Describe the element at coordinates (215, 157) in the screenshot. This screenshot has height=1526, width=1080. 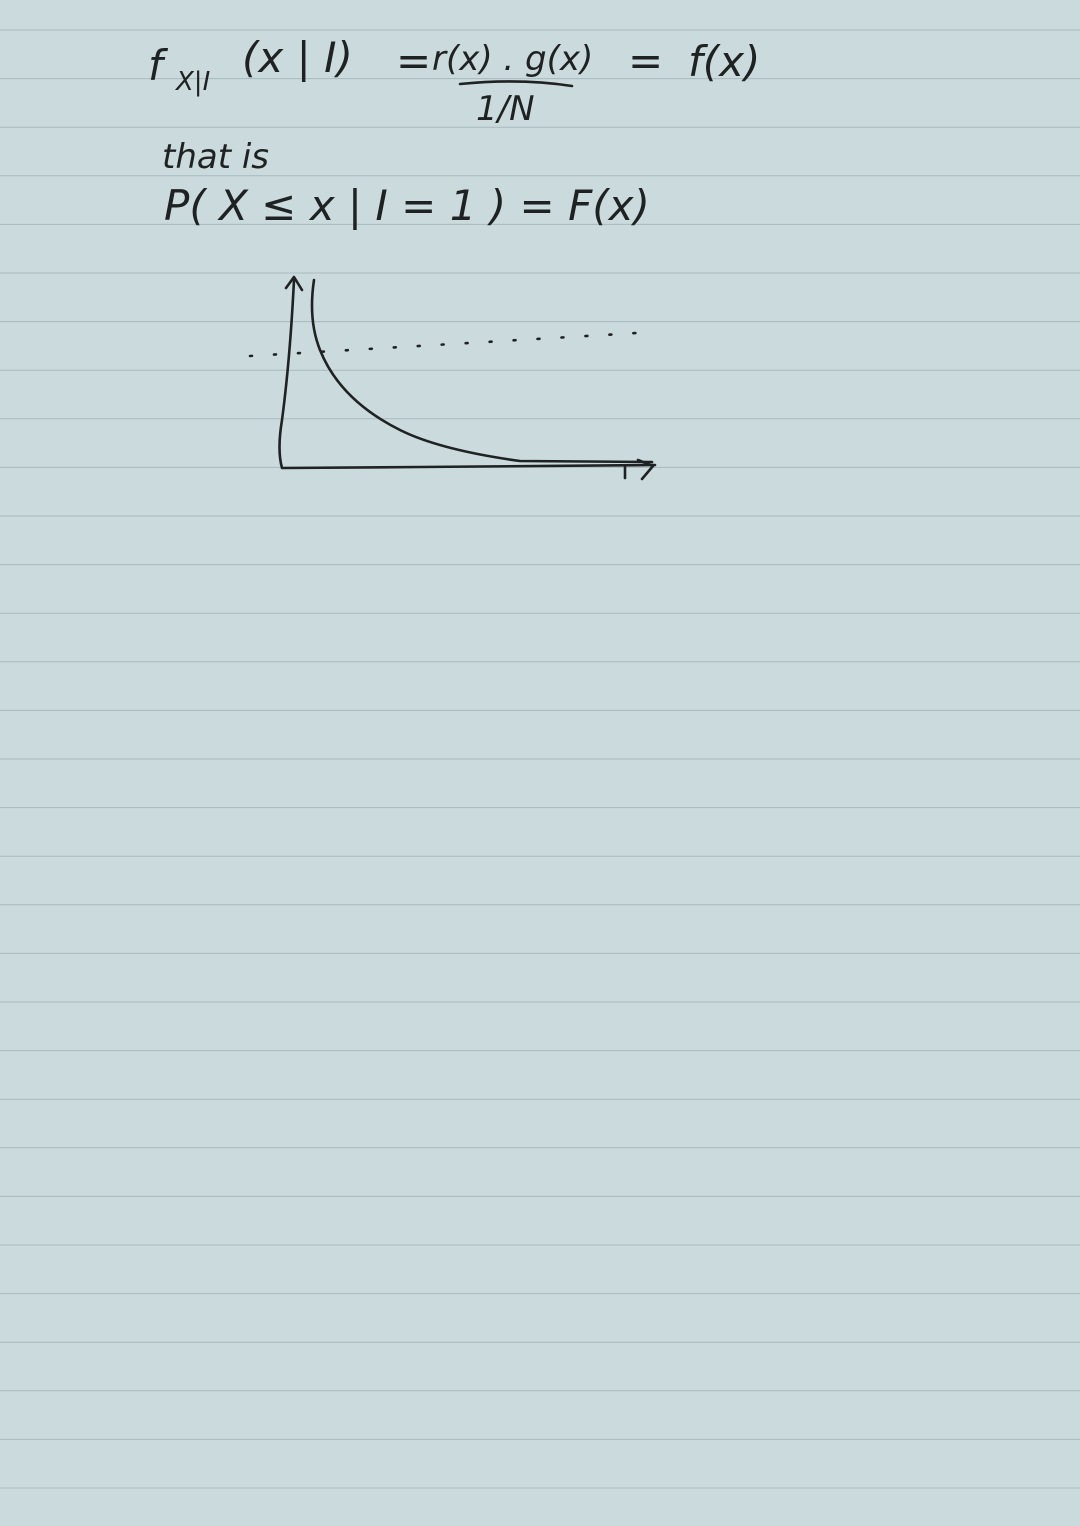
I see `connector-text: that is` at that location.